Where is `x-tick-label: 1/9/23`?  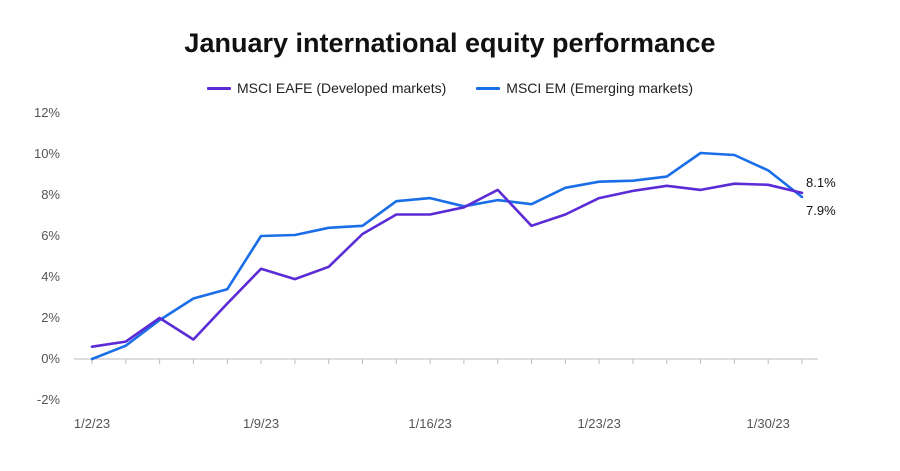
x-tick-label: 1/9/23 is located at coordinates (261, 423).